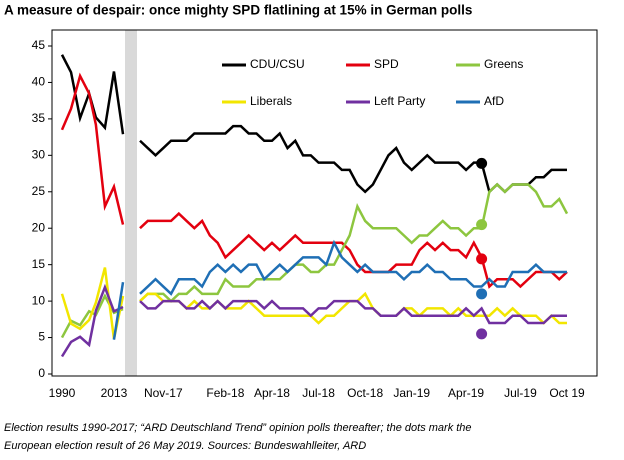 The height and width of the screenshot is (460, 624). I want to click on legend-label: CDU/CSU, so click(277, 64).